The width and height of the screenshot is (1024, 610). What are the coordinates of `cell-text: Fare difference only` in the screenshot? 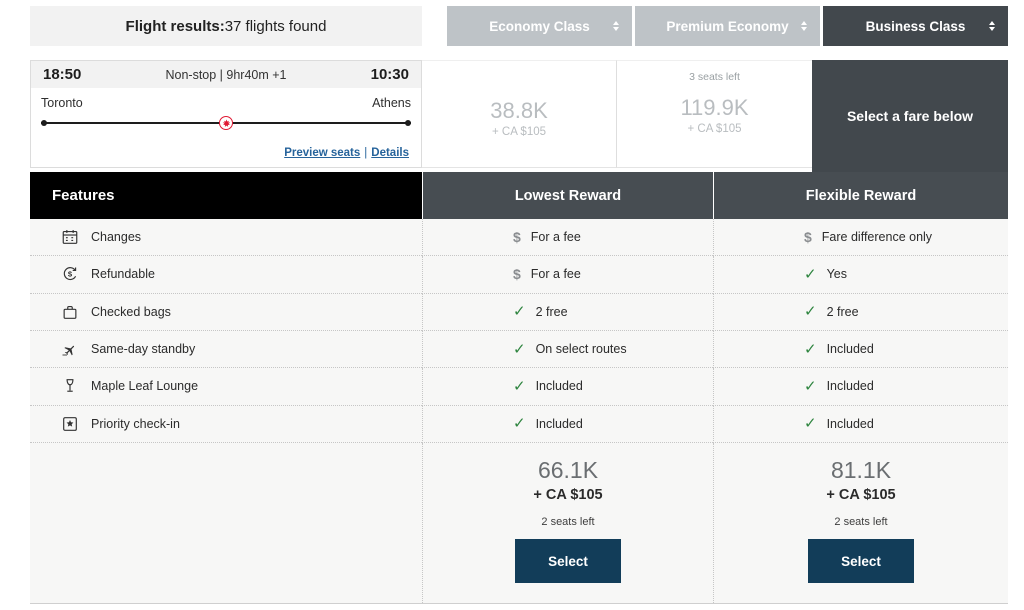 It's located at (877, 237).